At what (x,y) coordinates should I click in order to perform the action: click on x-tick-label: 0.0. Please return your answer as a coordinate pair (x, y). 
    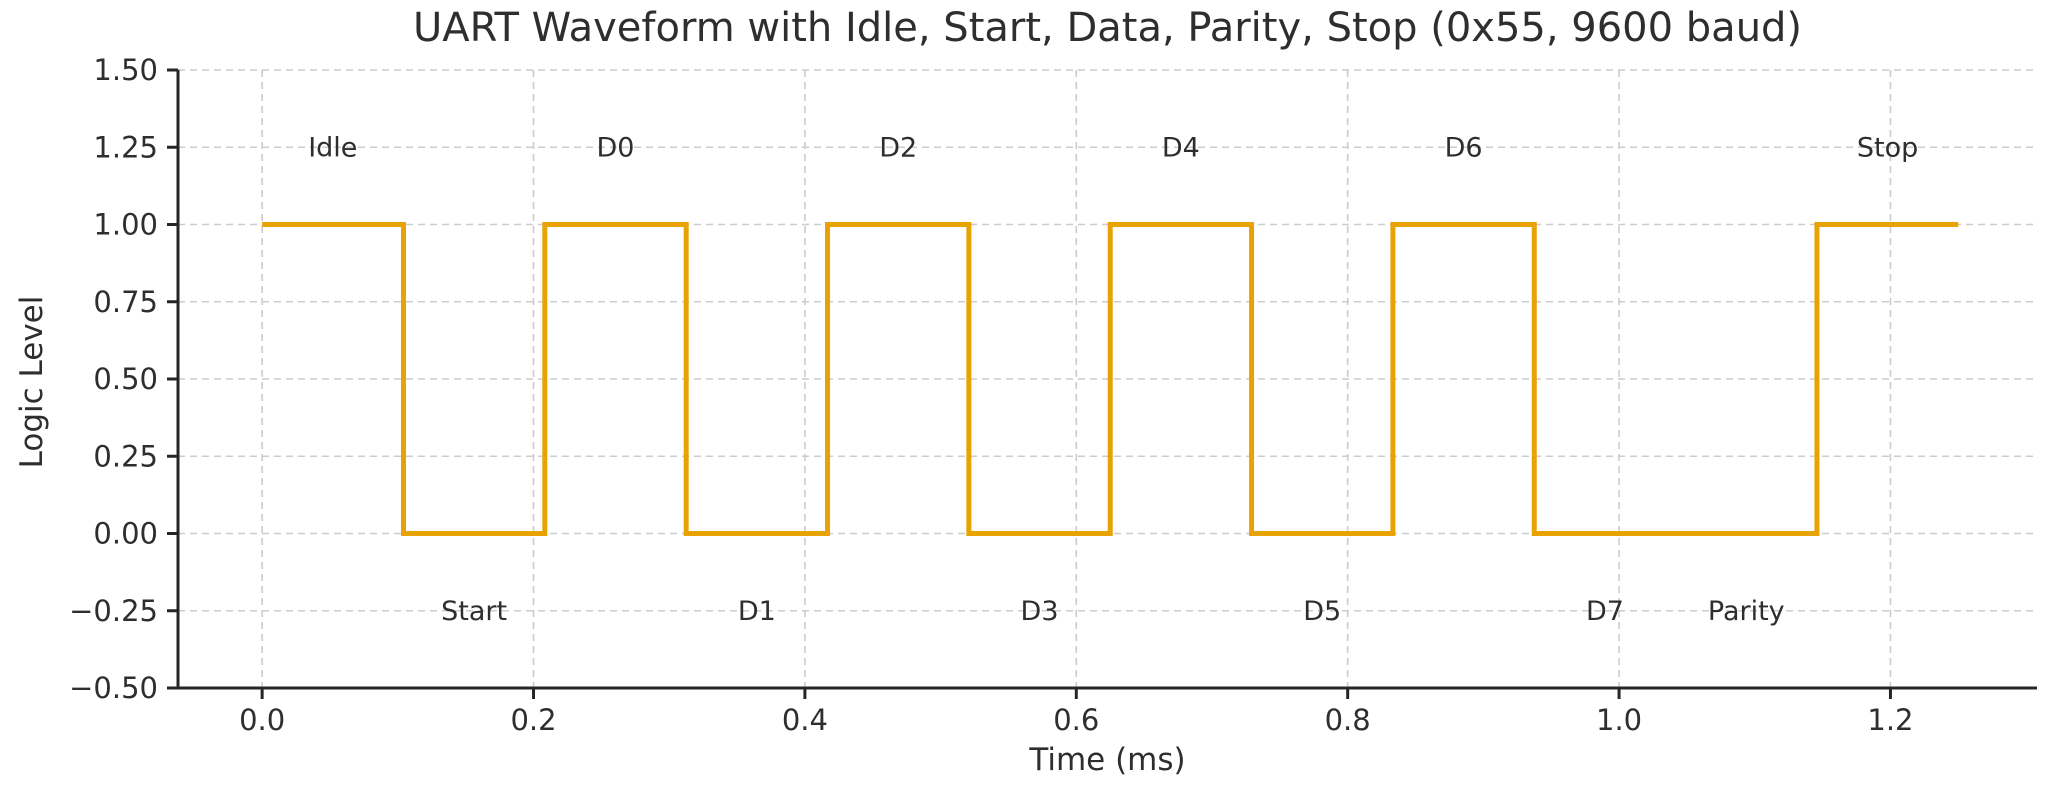
    Looking at the image, I should click on (262, 720).